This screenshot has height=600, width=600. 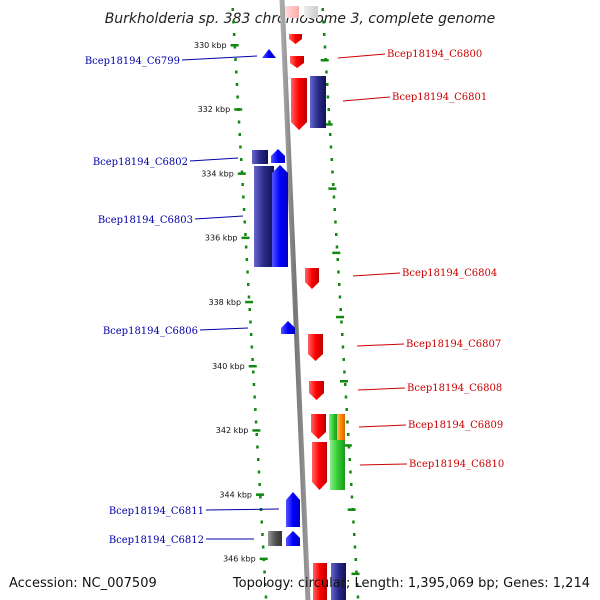 I want to click on gene-partial-bottom-red, so click(x=320, y=581).